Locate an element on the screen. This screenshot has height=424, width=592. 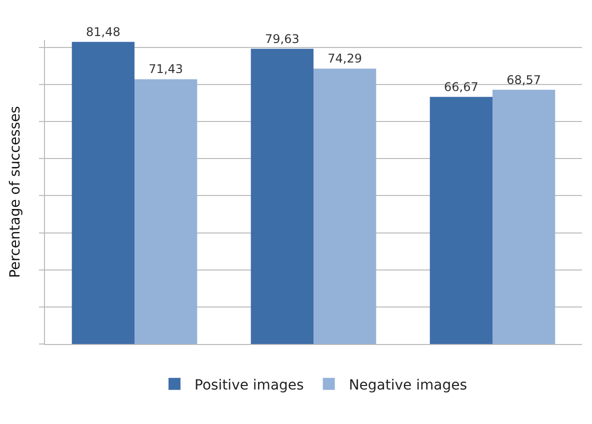
data-label: 74,29 is located at coordinates (345, 59).